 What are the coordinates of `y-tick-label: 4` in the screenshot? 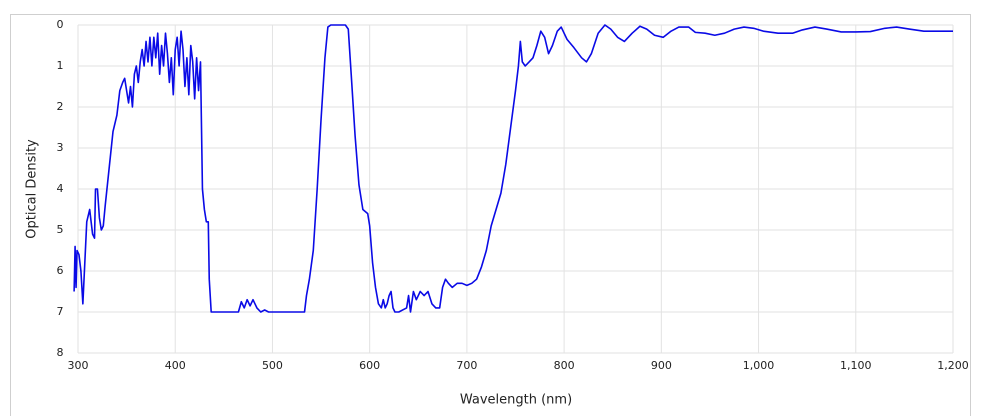 It's located at (60, 188).